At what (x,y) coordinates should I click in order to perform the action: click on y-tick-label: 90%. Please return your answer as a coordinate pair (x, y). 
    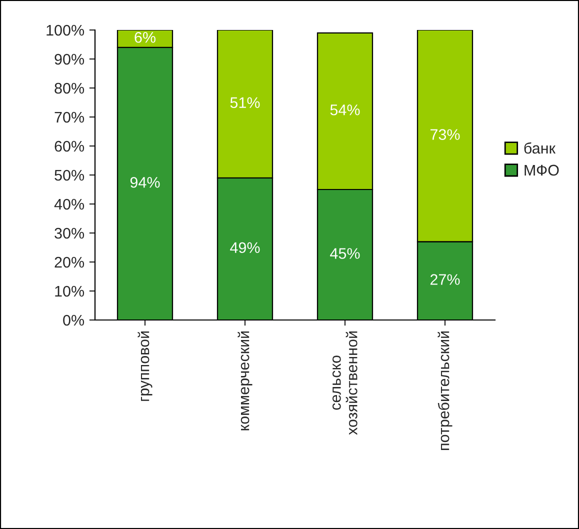
    Looking at the image, I should click on (69, 59).